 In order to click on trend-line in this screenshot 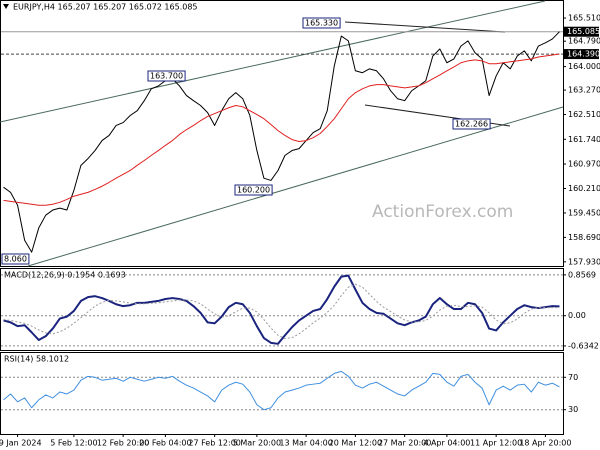, I will do `click(425, 27)`.